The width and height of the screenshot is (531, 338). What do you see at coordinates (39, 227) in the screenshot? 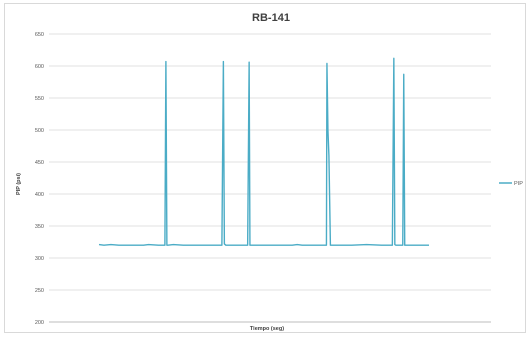
I see `y-tick-label: 350` at bounding box center [39, 227].